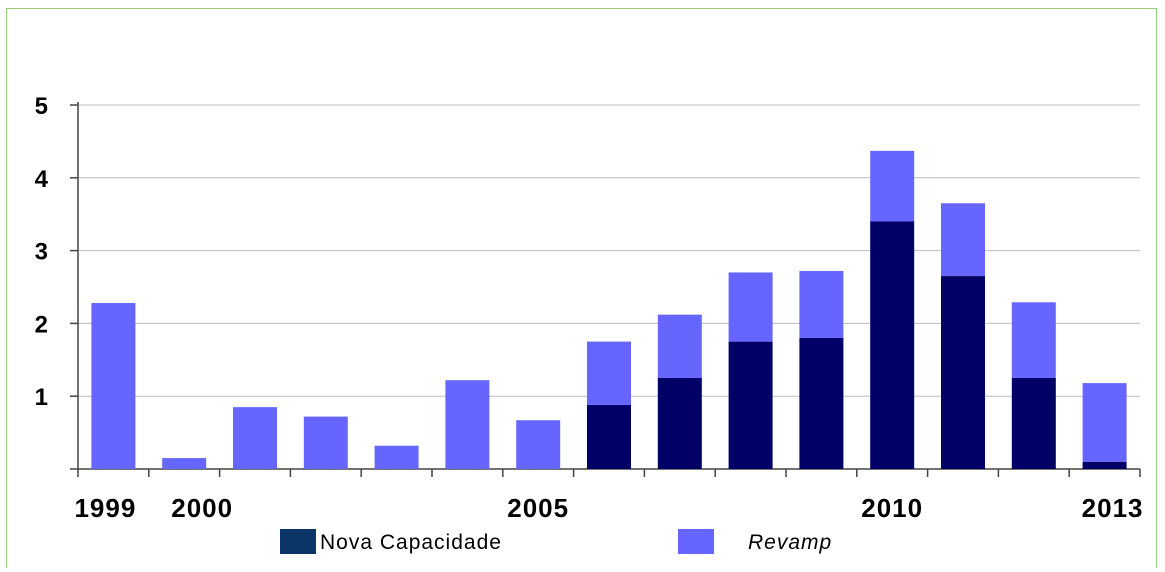  Describe the element at coordinates (821, 304) in the screenshot. I see `bar-revamp-2009` at that location.